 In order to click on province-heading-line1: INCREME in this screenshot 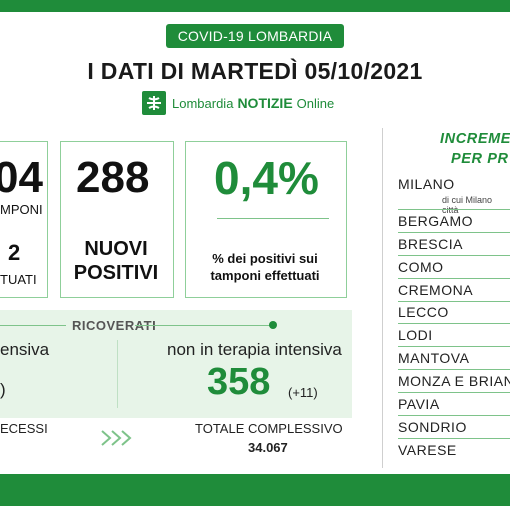, I will do `click(475, 139)`.